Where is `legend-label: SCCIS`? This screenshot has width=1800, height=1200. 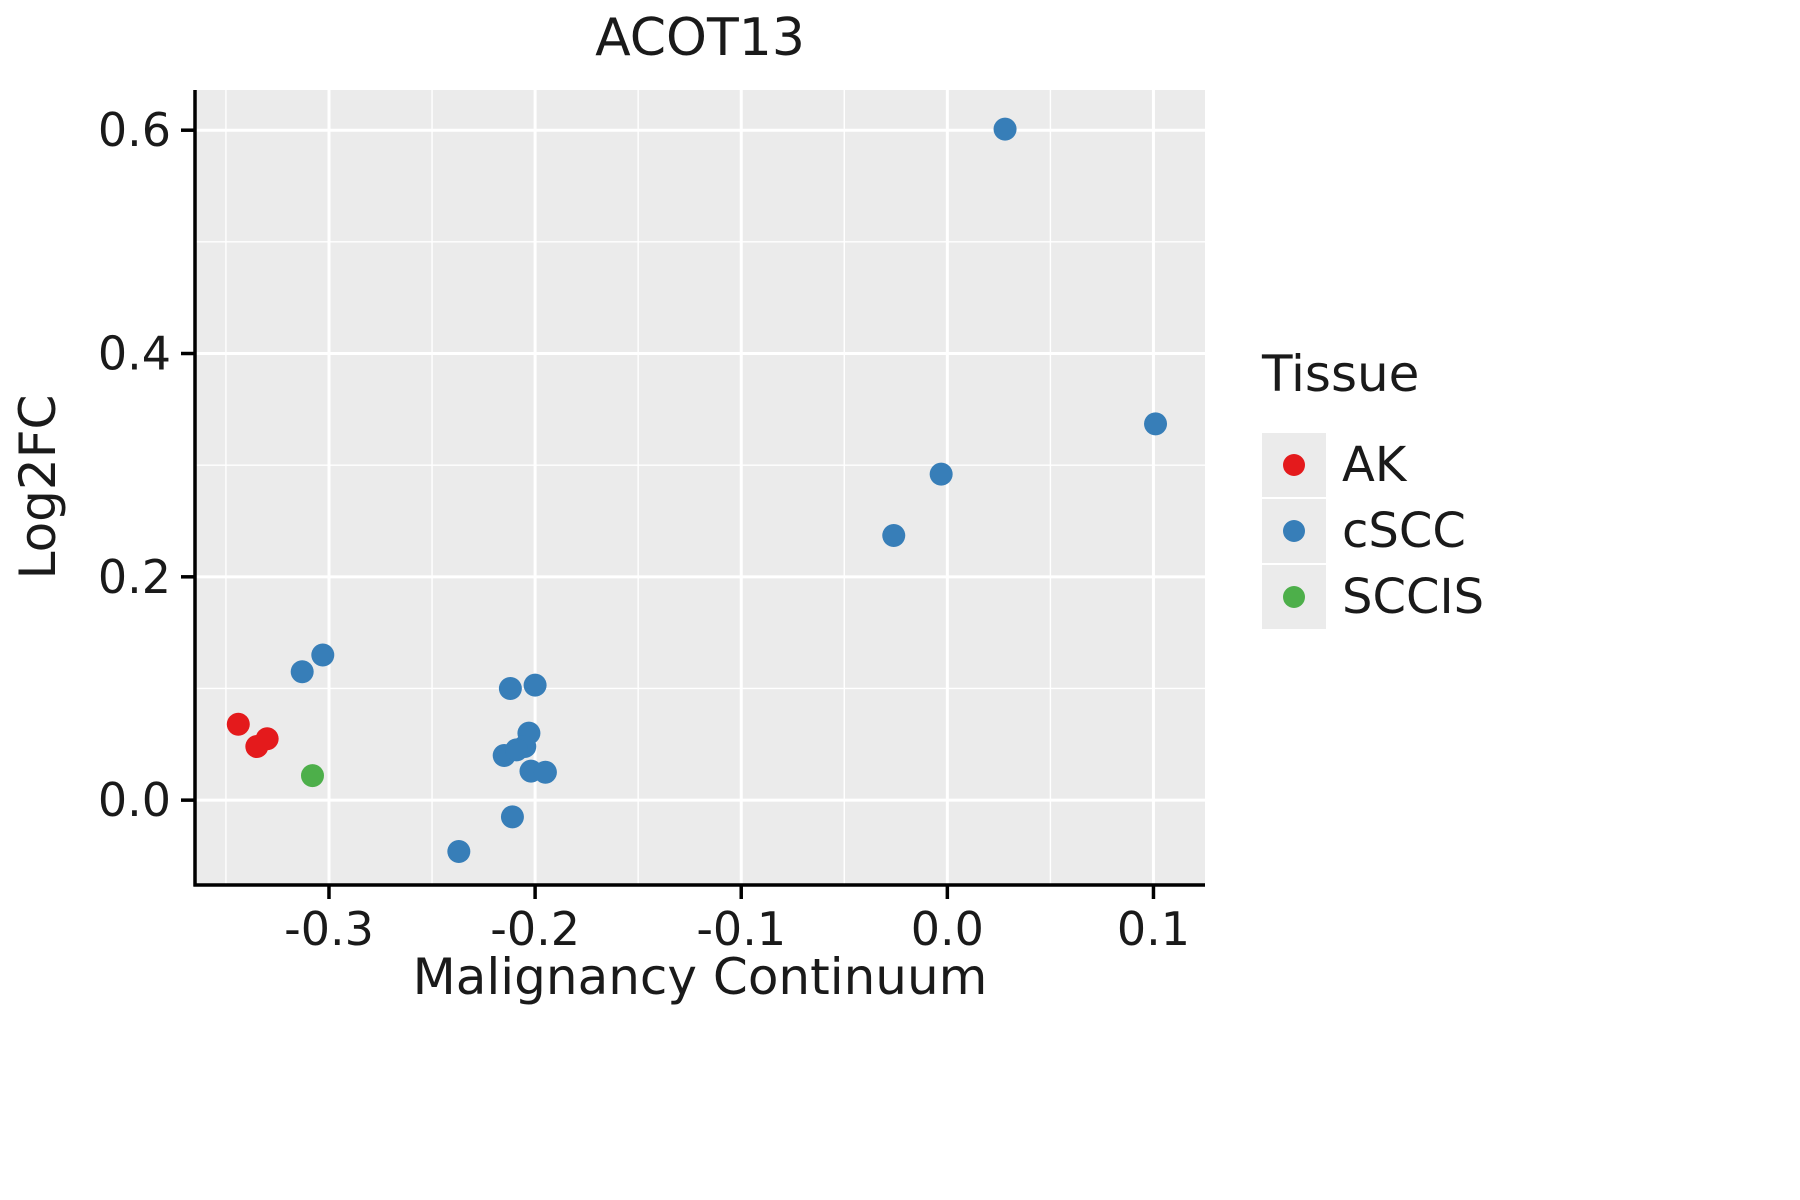 legend-label: SCCIS is located at coordinates (1413, 597).